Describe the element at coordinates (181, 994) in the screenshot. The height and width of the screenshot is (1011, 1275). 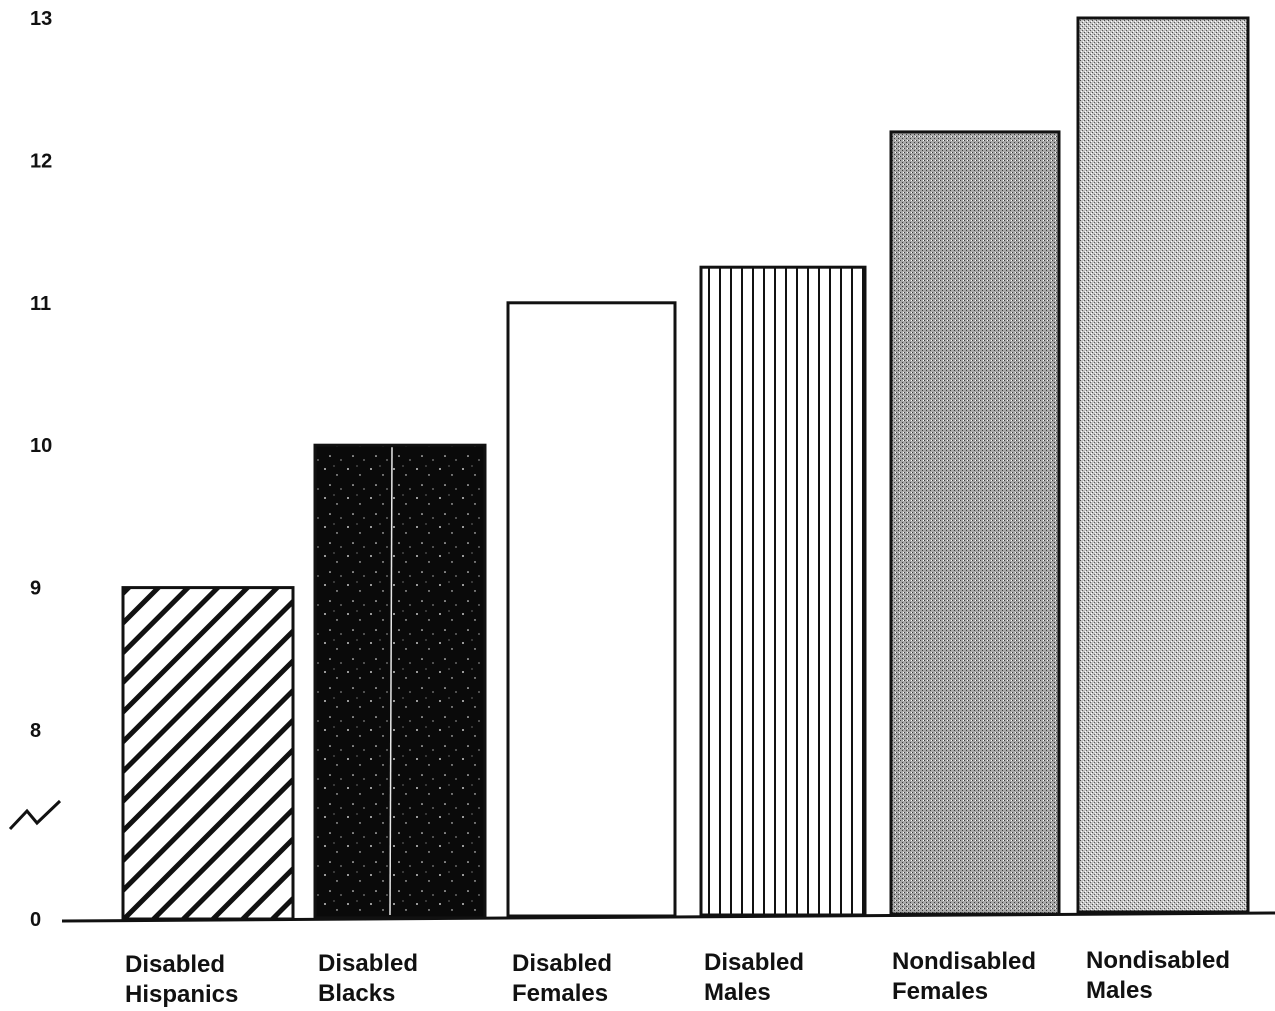
I see `category-label: Hispanics` at that location.